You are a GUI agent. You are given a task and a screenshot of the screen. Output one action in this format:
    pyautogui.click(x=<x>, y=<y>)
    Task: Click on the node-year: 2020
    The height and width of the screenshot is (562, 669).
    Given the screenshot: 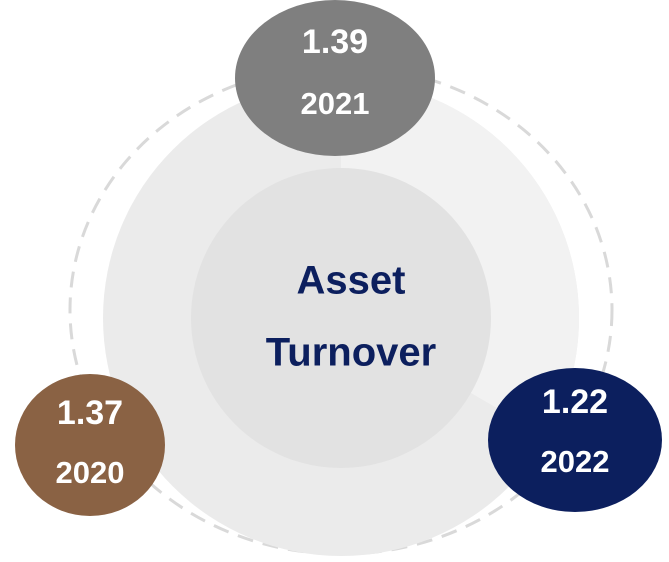 What is the action you would take?
    pyautogui.click(x=90, y=472)
    